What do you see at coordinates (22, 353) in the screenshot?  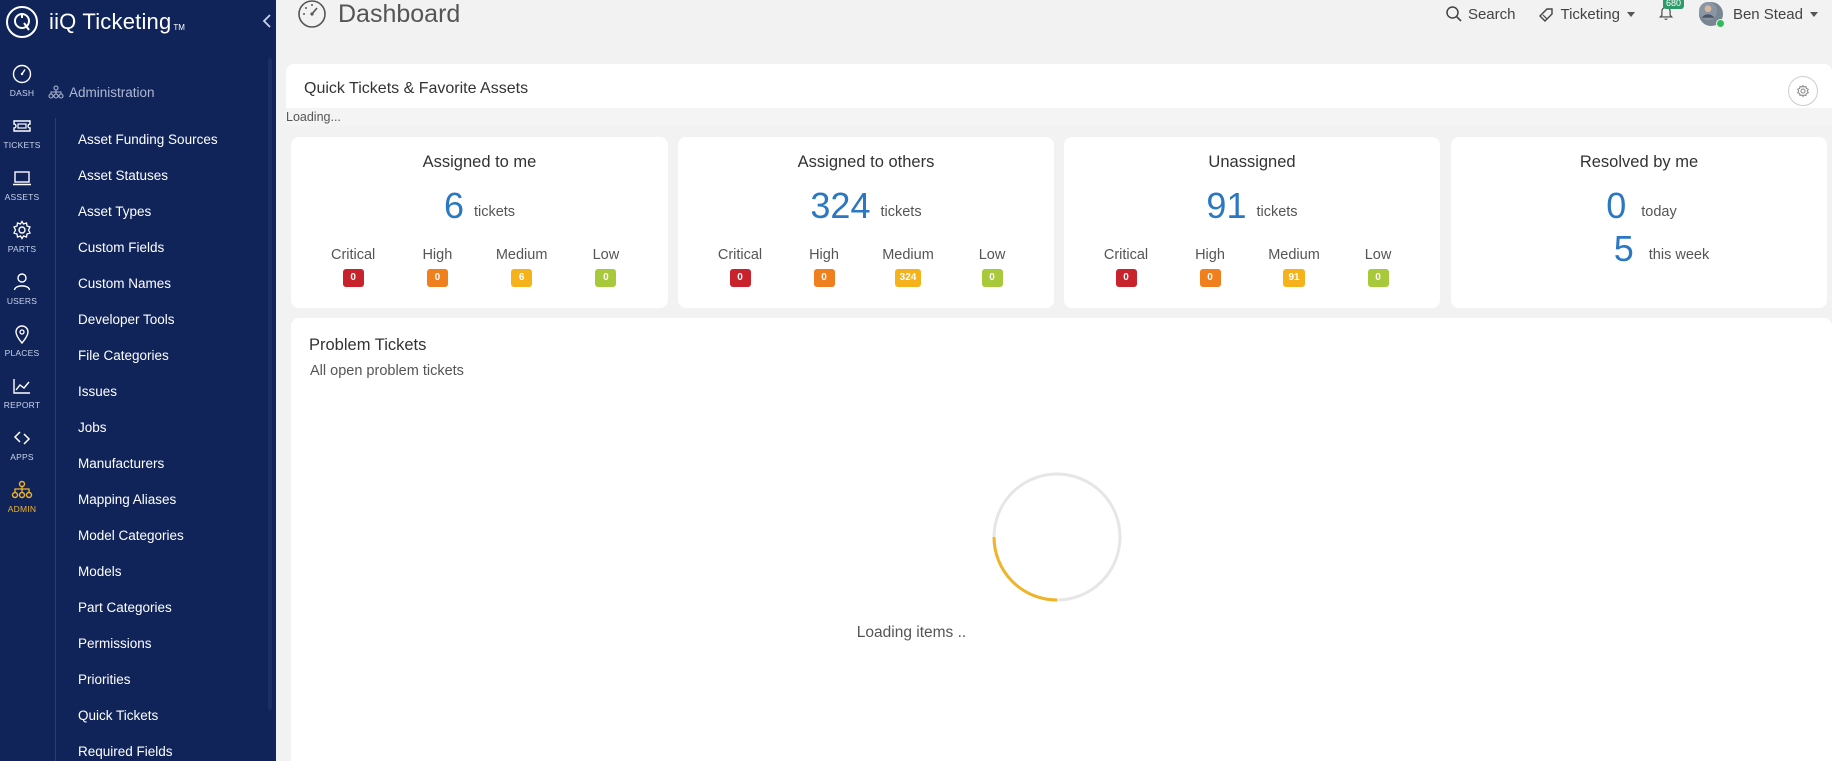 I see `rail-label-places: PLACES` at bounding box center [22, 353].